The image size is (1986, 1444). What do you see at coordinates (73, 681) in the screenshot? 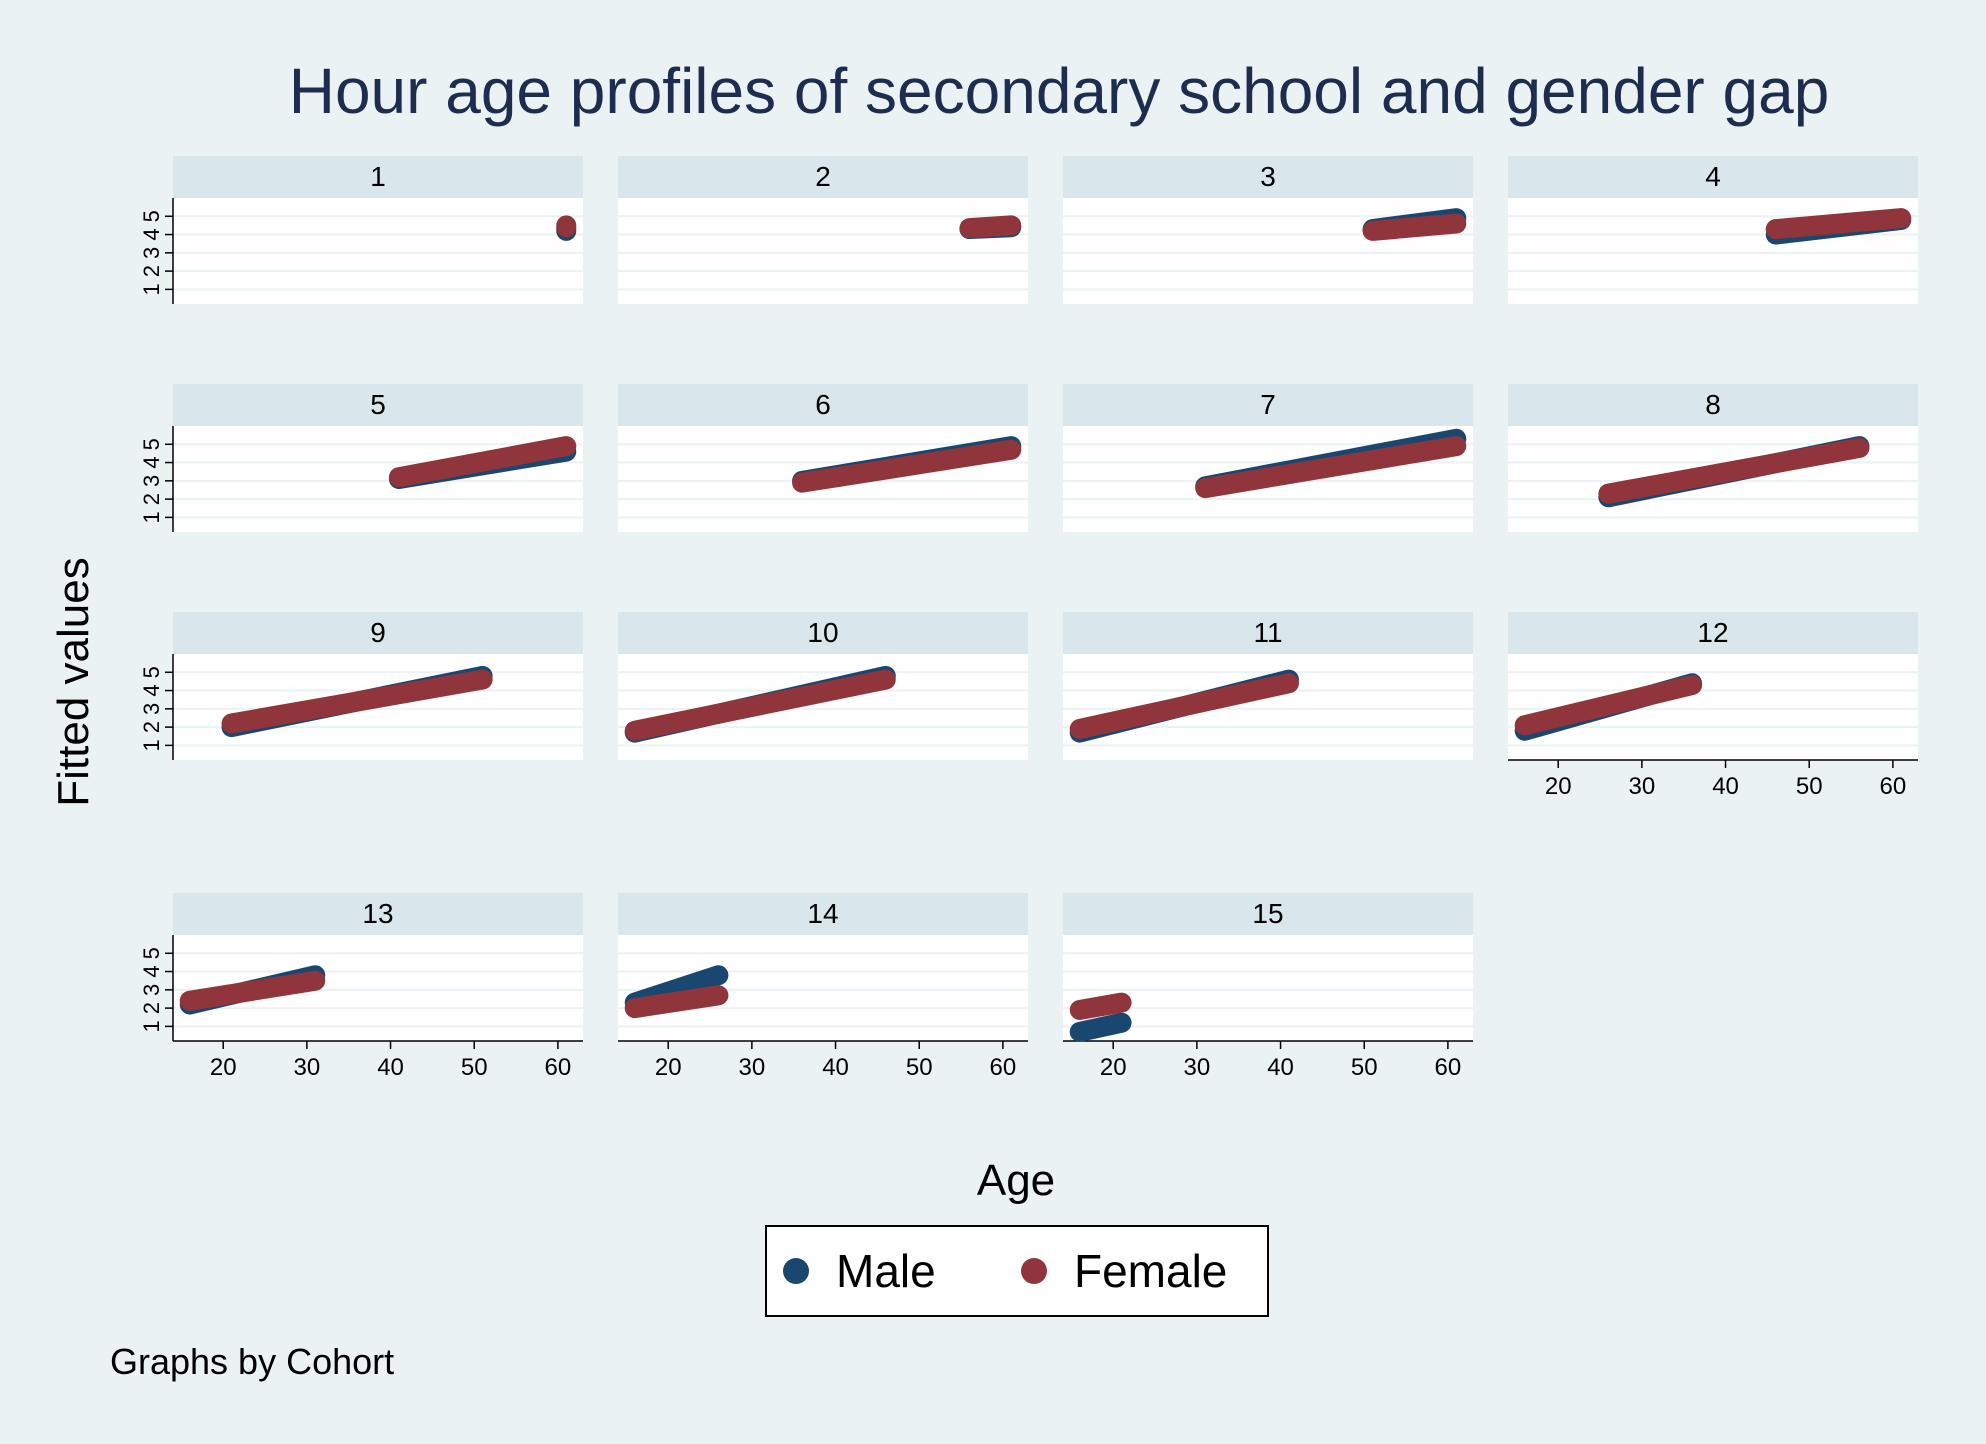
I see `y-axis-label: Fitted values` at bounding box center [73, 681].